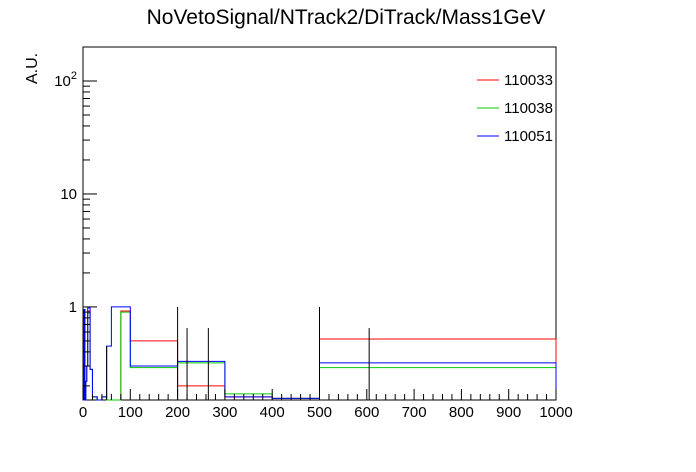 The width and height of the screenshot is (696, 472). What do you see at coordinates (177, 412) in the screenshot?
I see `x-tick-label-200: 200` at bounding box center [177, 412].